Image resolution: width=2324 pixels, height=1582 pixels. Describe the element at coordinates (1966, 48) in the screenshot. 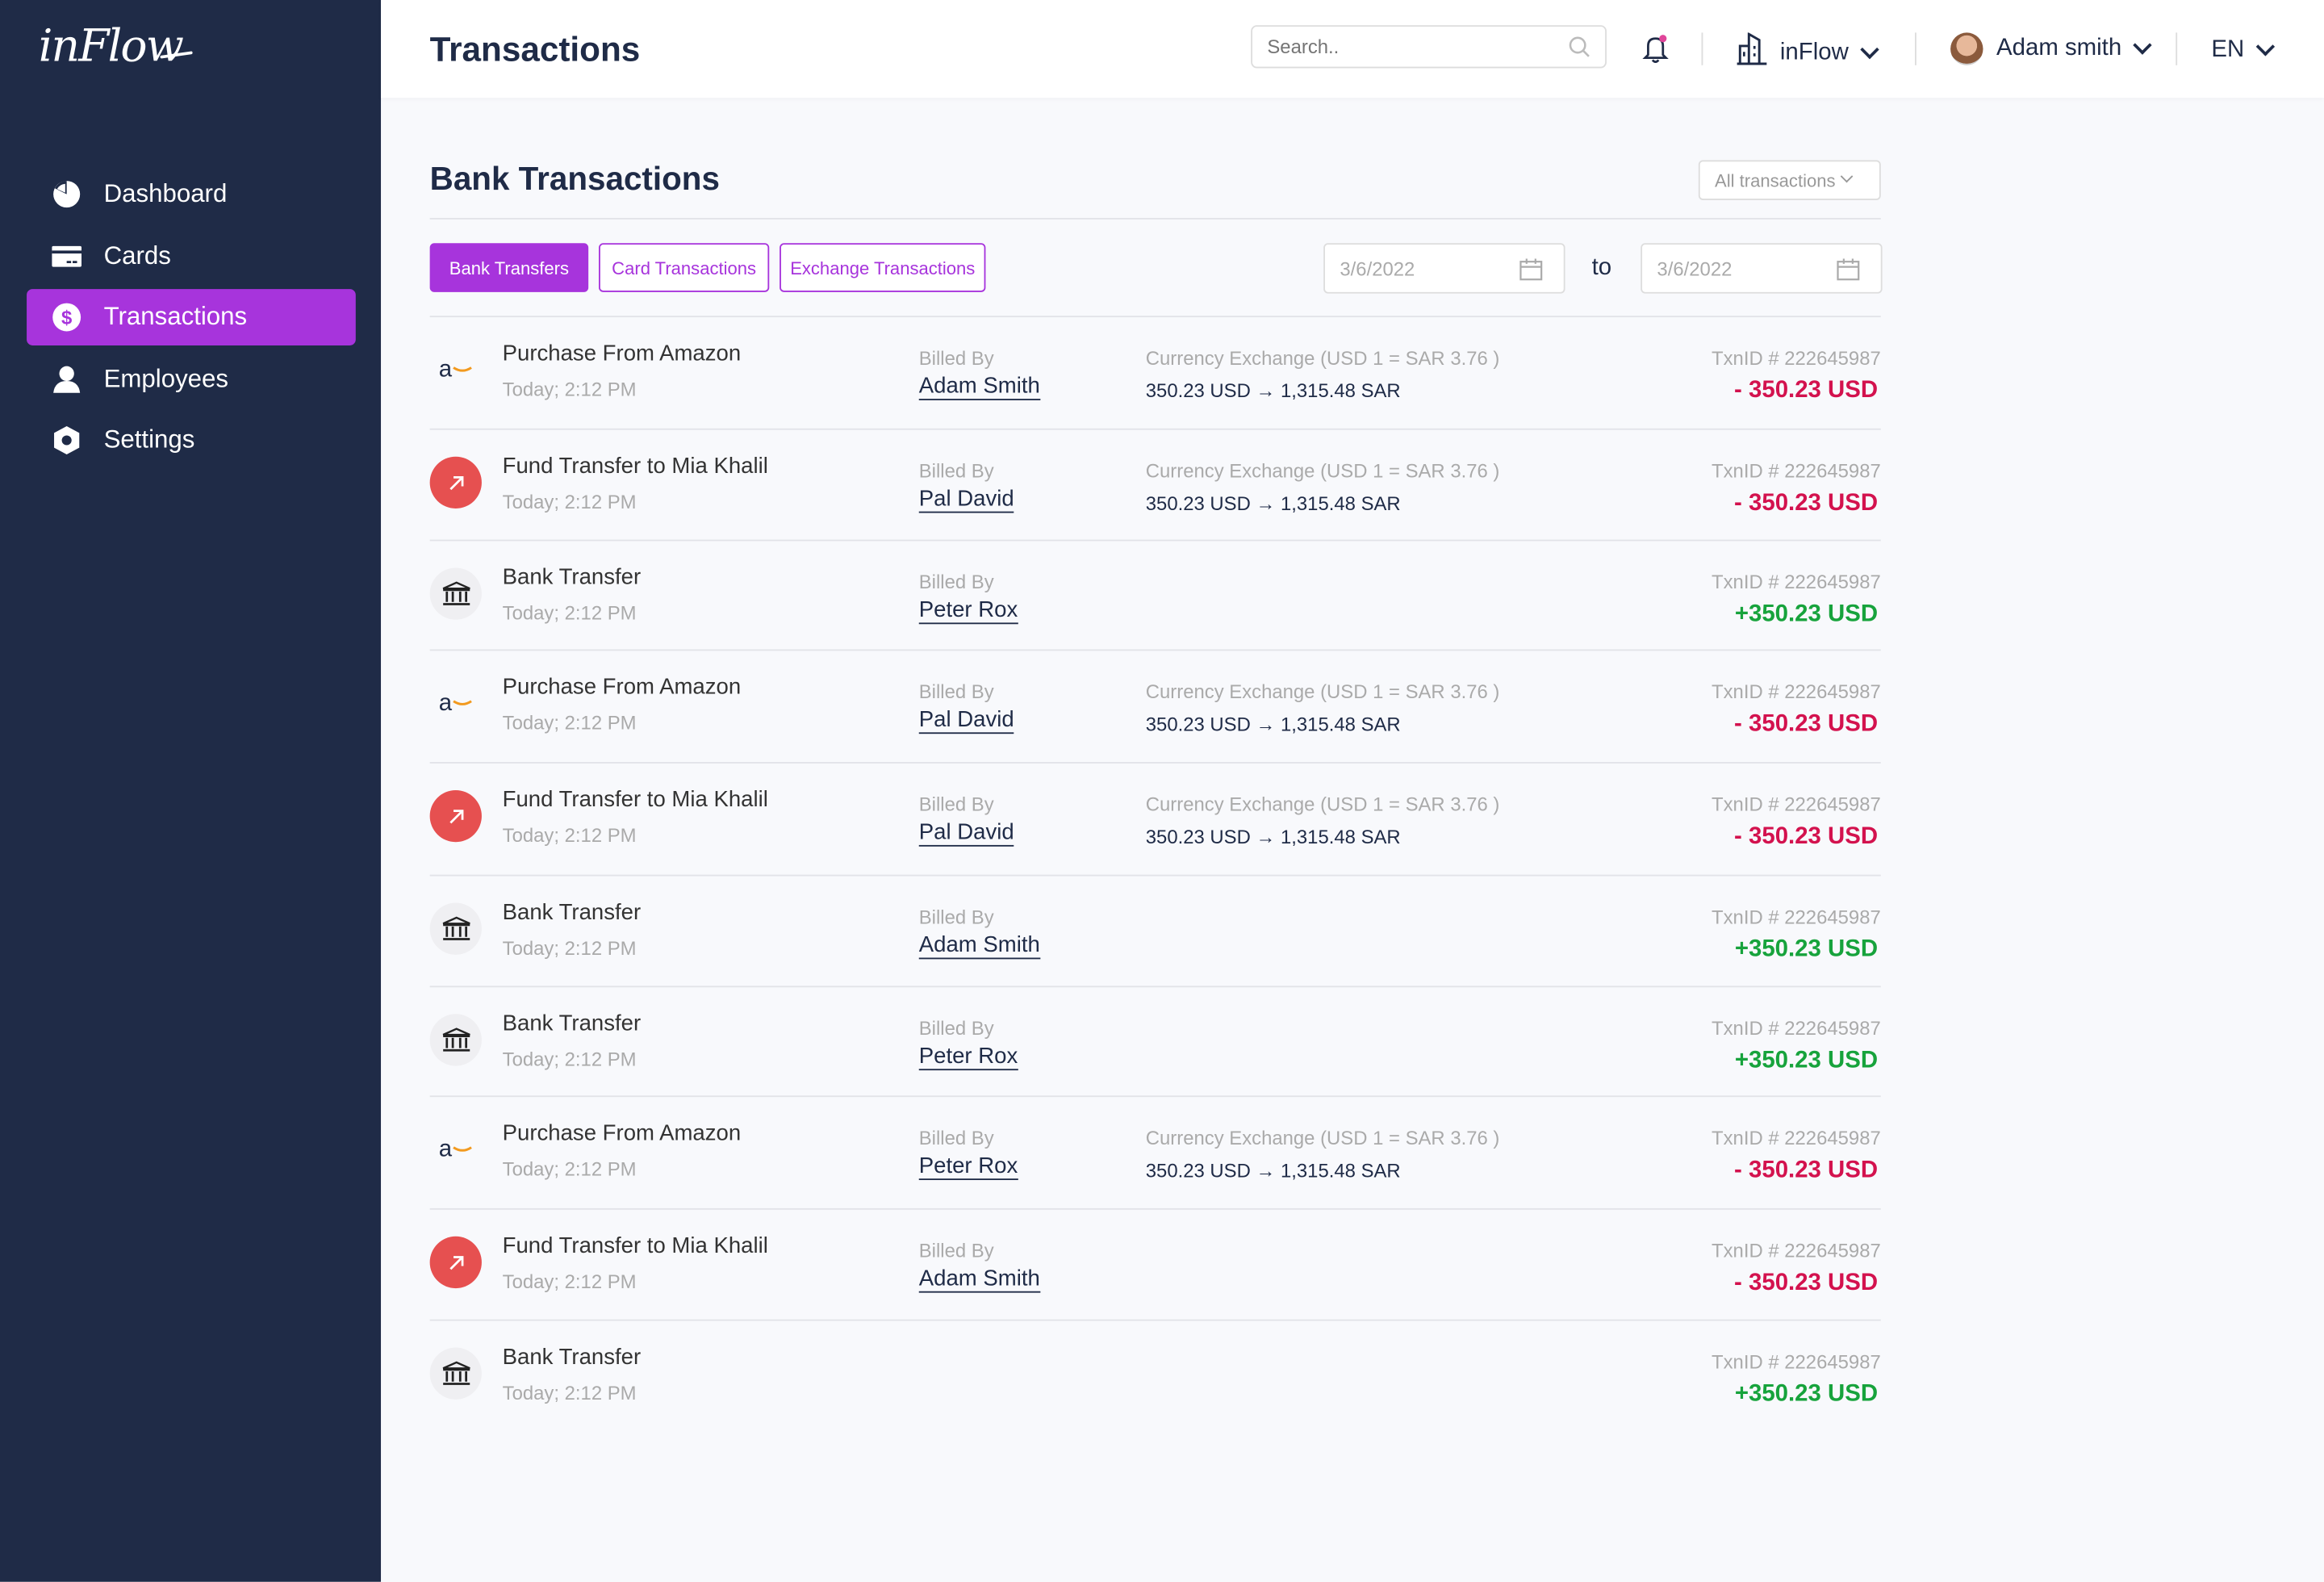

I see `avatar` at that location.